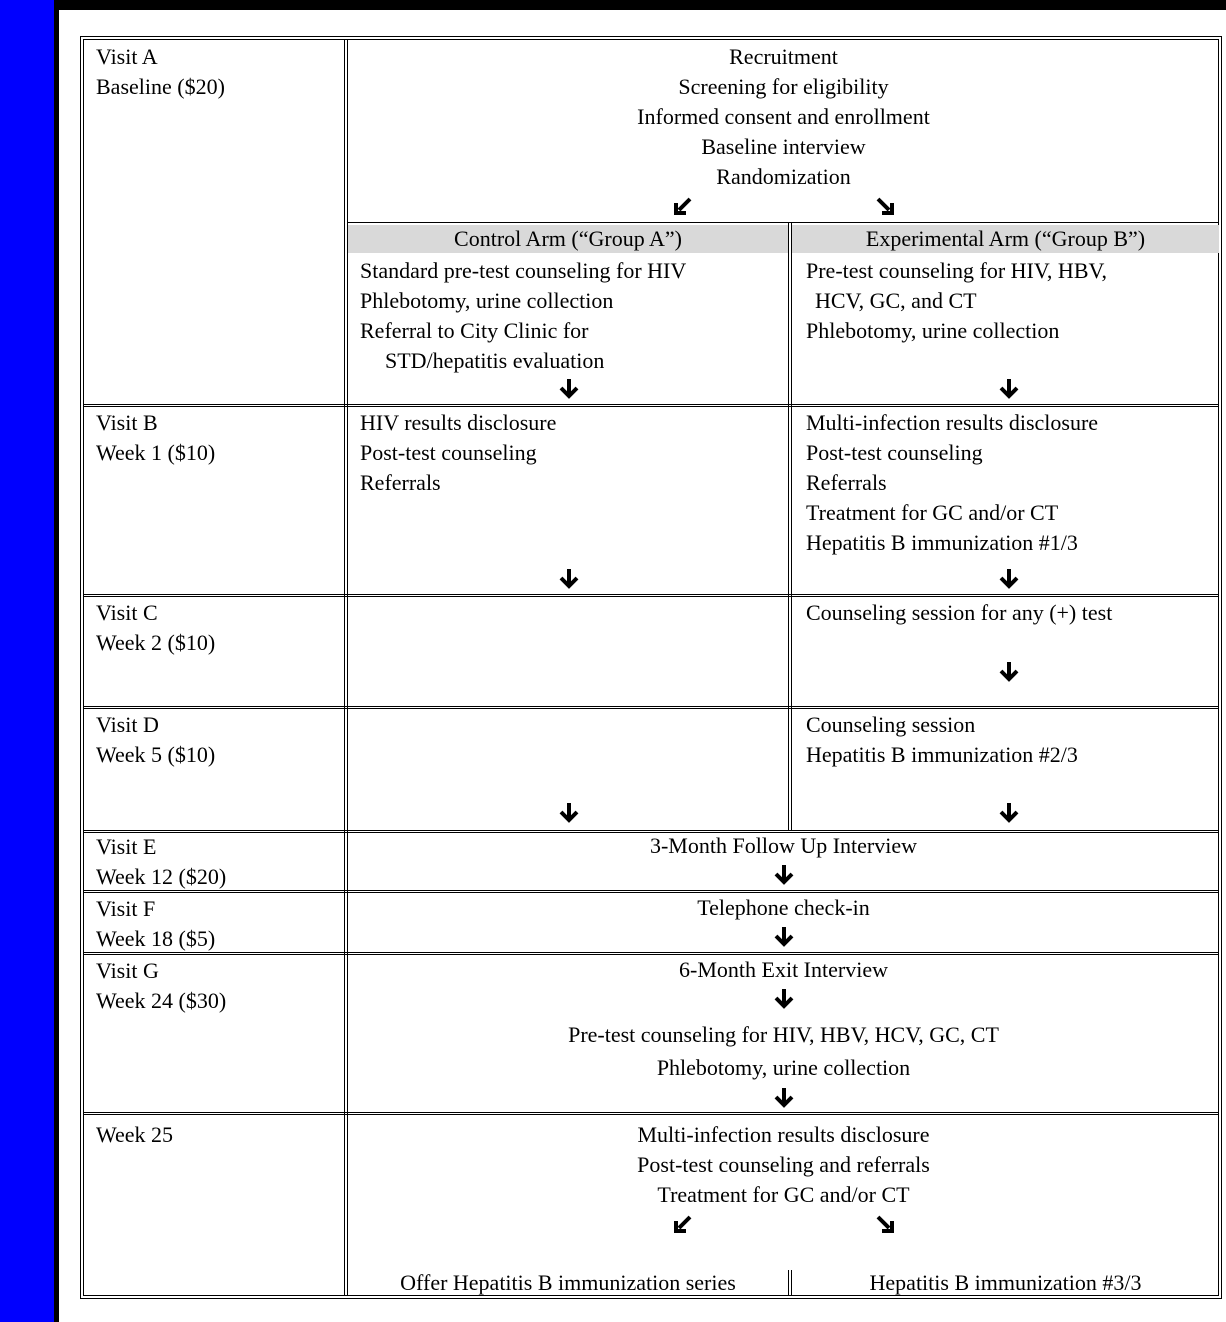 This screenshot has height=1322, width=1226. What do you see at coordinates (783, 86) in the screenshot?
I see `baseline-step: Screening for eligibility` at bounding box center [783, 86].